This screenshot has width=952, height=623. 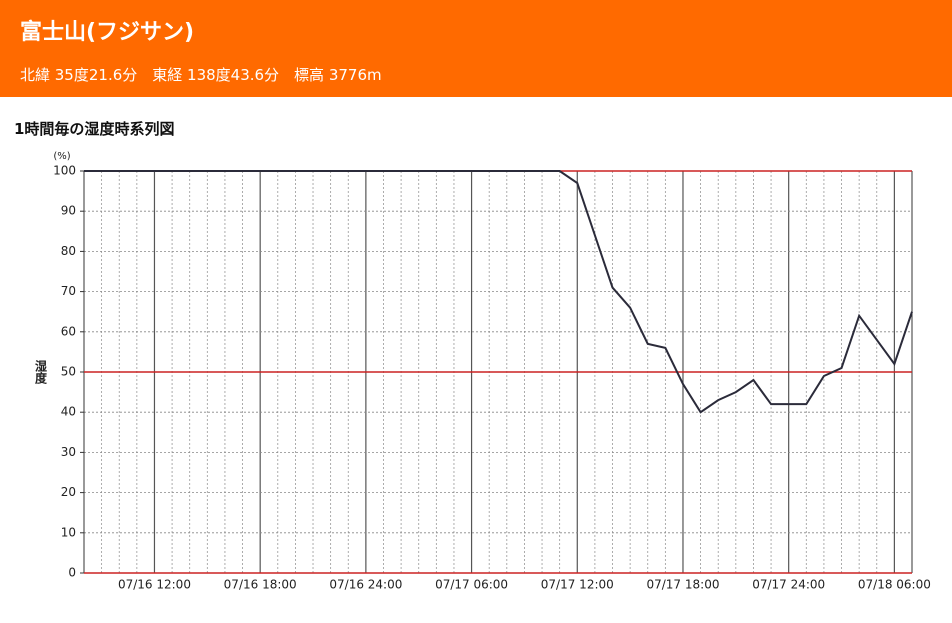 I want to click on chart-title: 1時間毎の湿度時系列図, so click(x=94, y=129).